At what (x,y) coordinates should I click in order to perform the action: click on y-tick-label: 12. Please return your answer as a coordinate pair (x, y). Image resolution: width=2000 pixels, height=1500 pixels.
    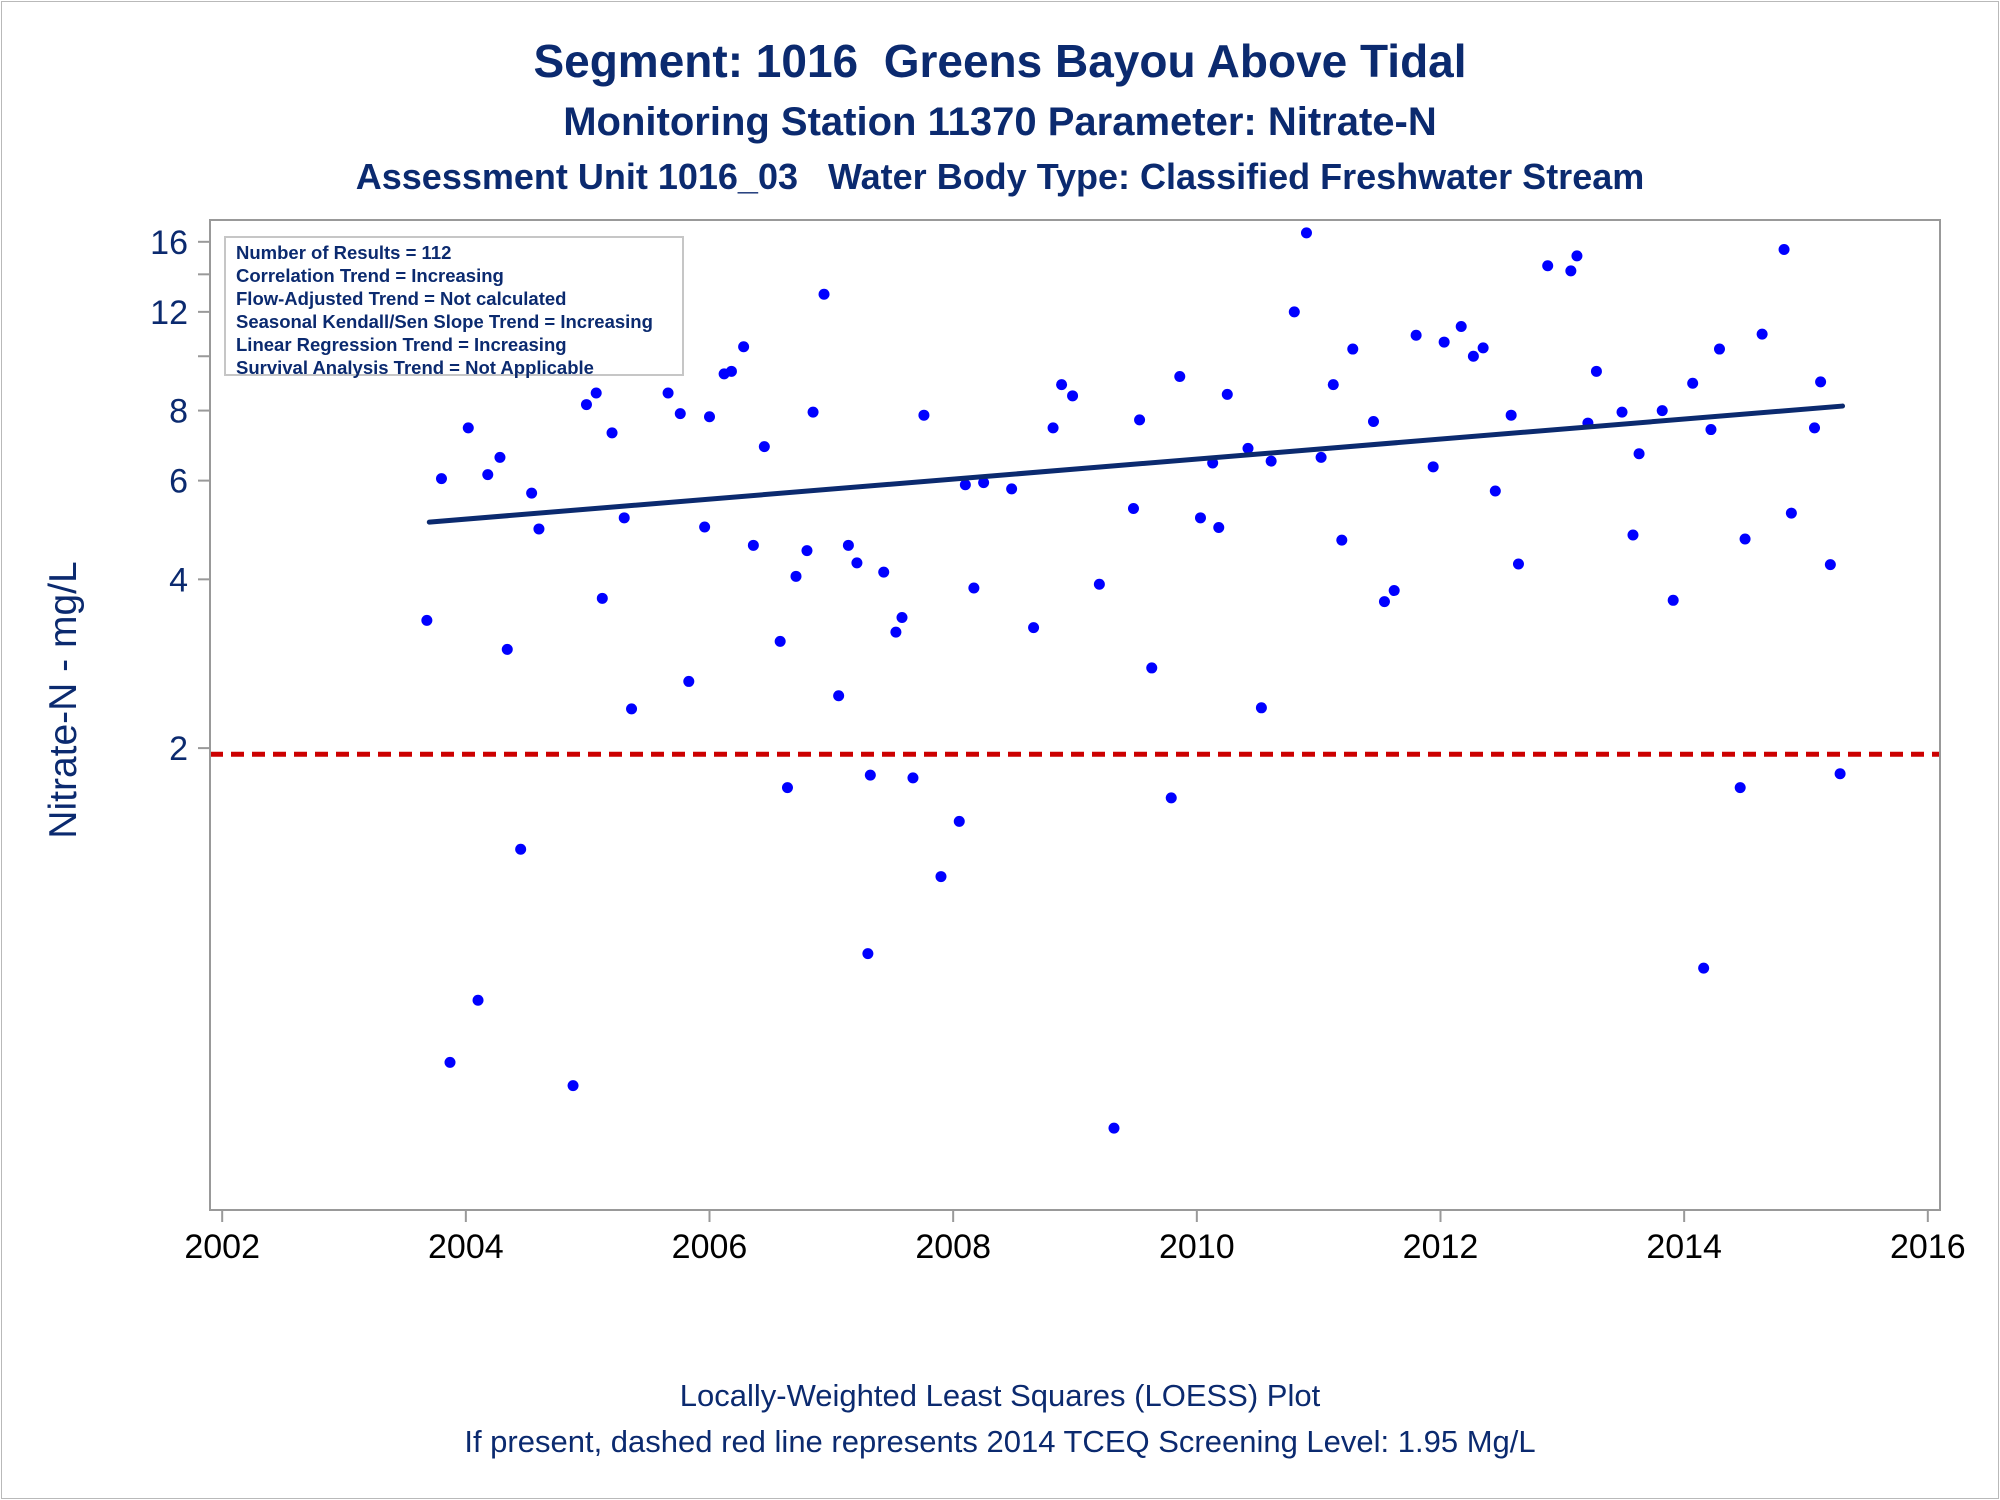
    Looking at the image, I should click on (169, 313).